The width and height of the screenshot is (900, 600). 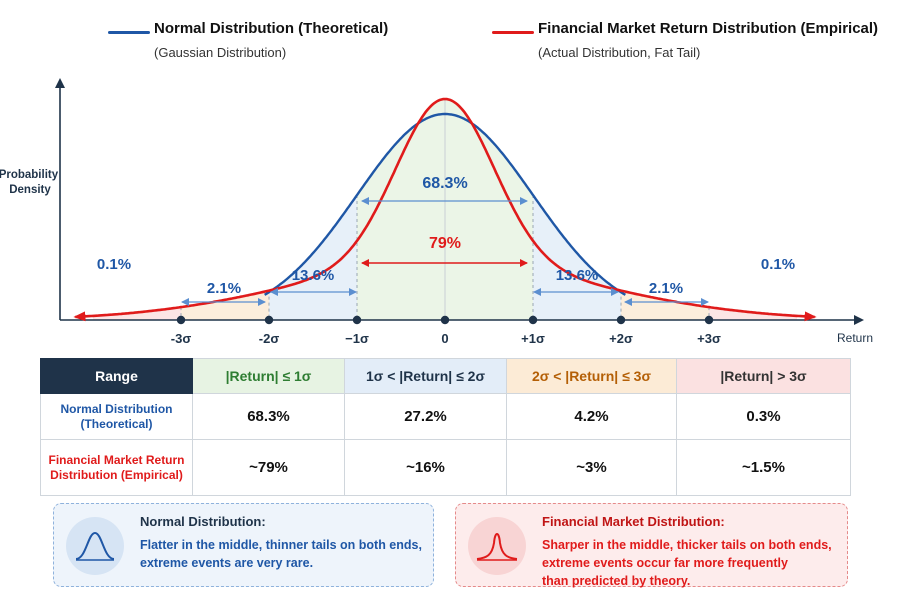 I want to click on x-tick-label: -2σ, so click(x=269, y=338).